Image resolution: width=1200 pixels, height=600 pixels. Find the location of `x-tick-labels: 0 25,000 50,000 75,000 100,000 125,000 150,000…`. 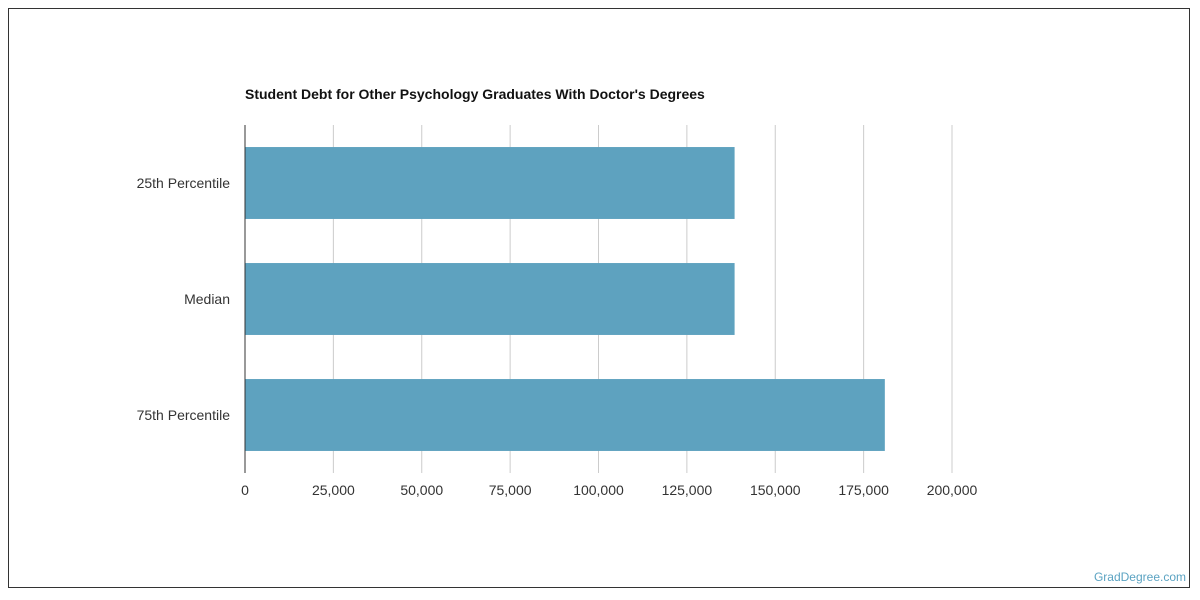

x-tick-labels: 0 25,000 50,000 75,000 100,000 125,000 150,000… is located at coordinates (609, 490).